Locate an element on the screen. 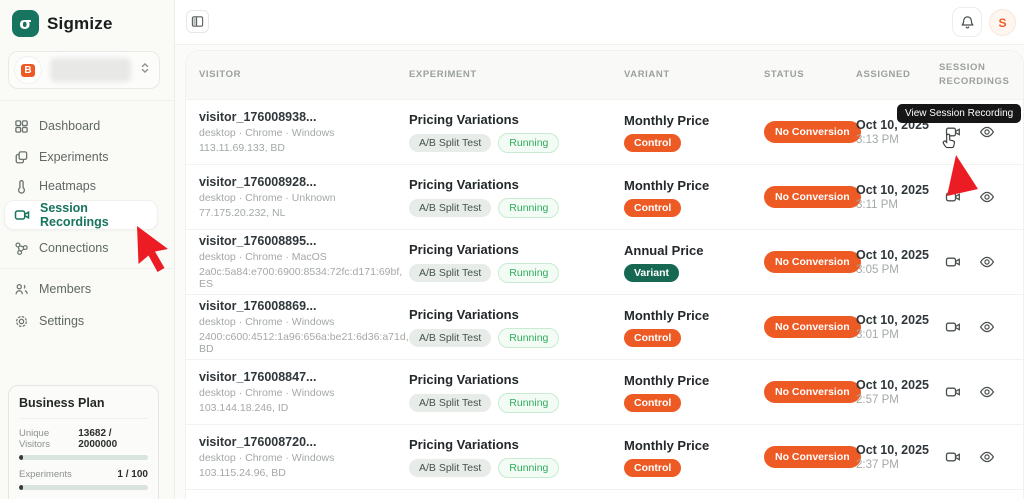  sidebar-item-heatmaps: Heatmaps is located at coordinates (81, 186).